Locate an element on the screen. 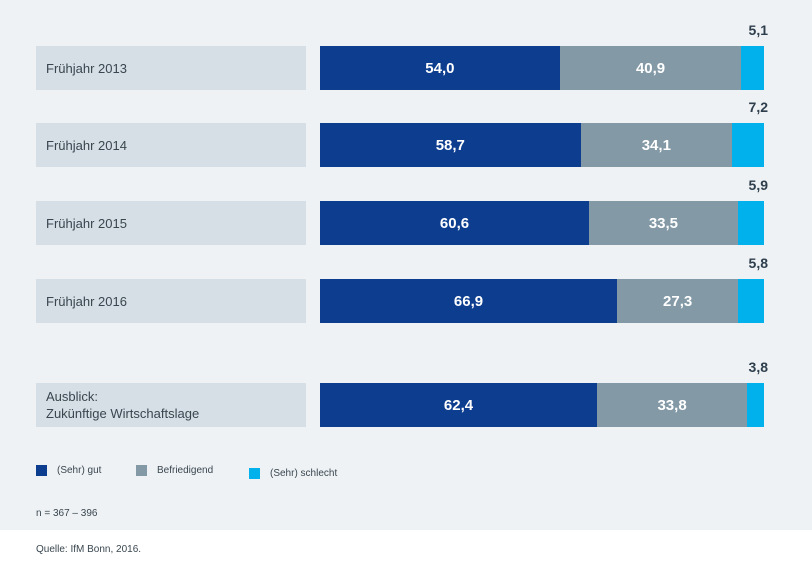 The width and height of the screenshot is (812, 562). data-label: 60,6 is located at coordinates (454, 223).